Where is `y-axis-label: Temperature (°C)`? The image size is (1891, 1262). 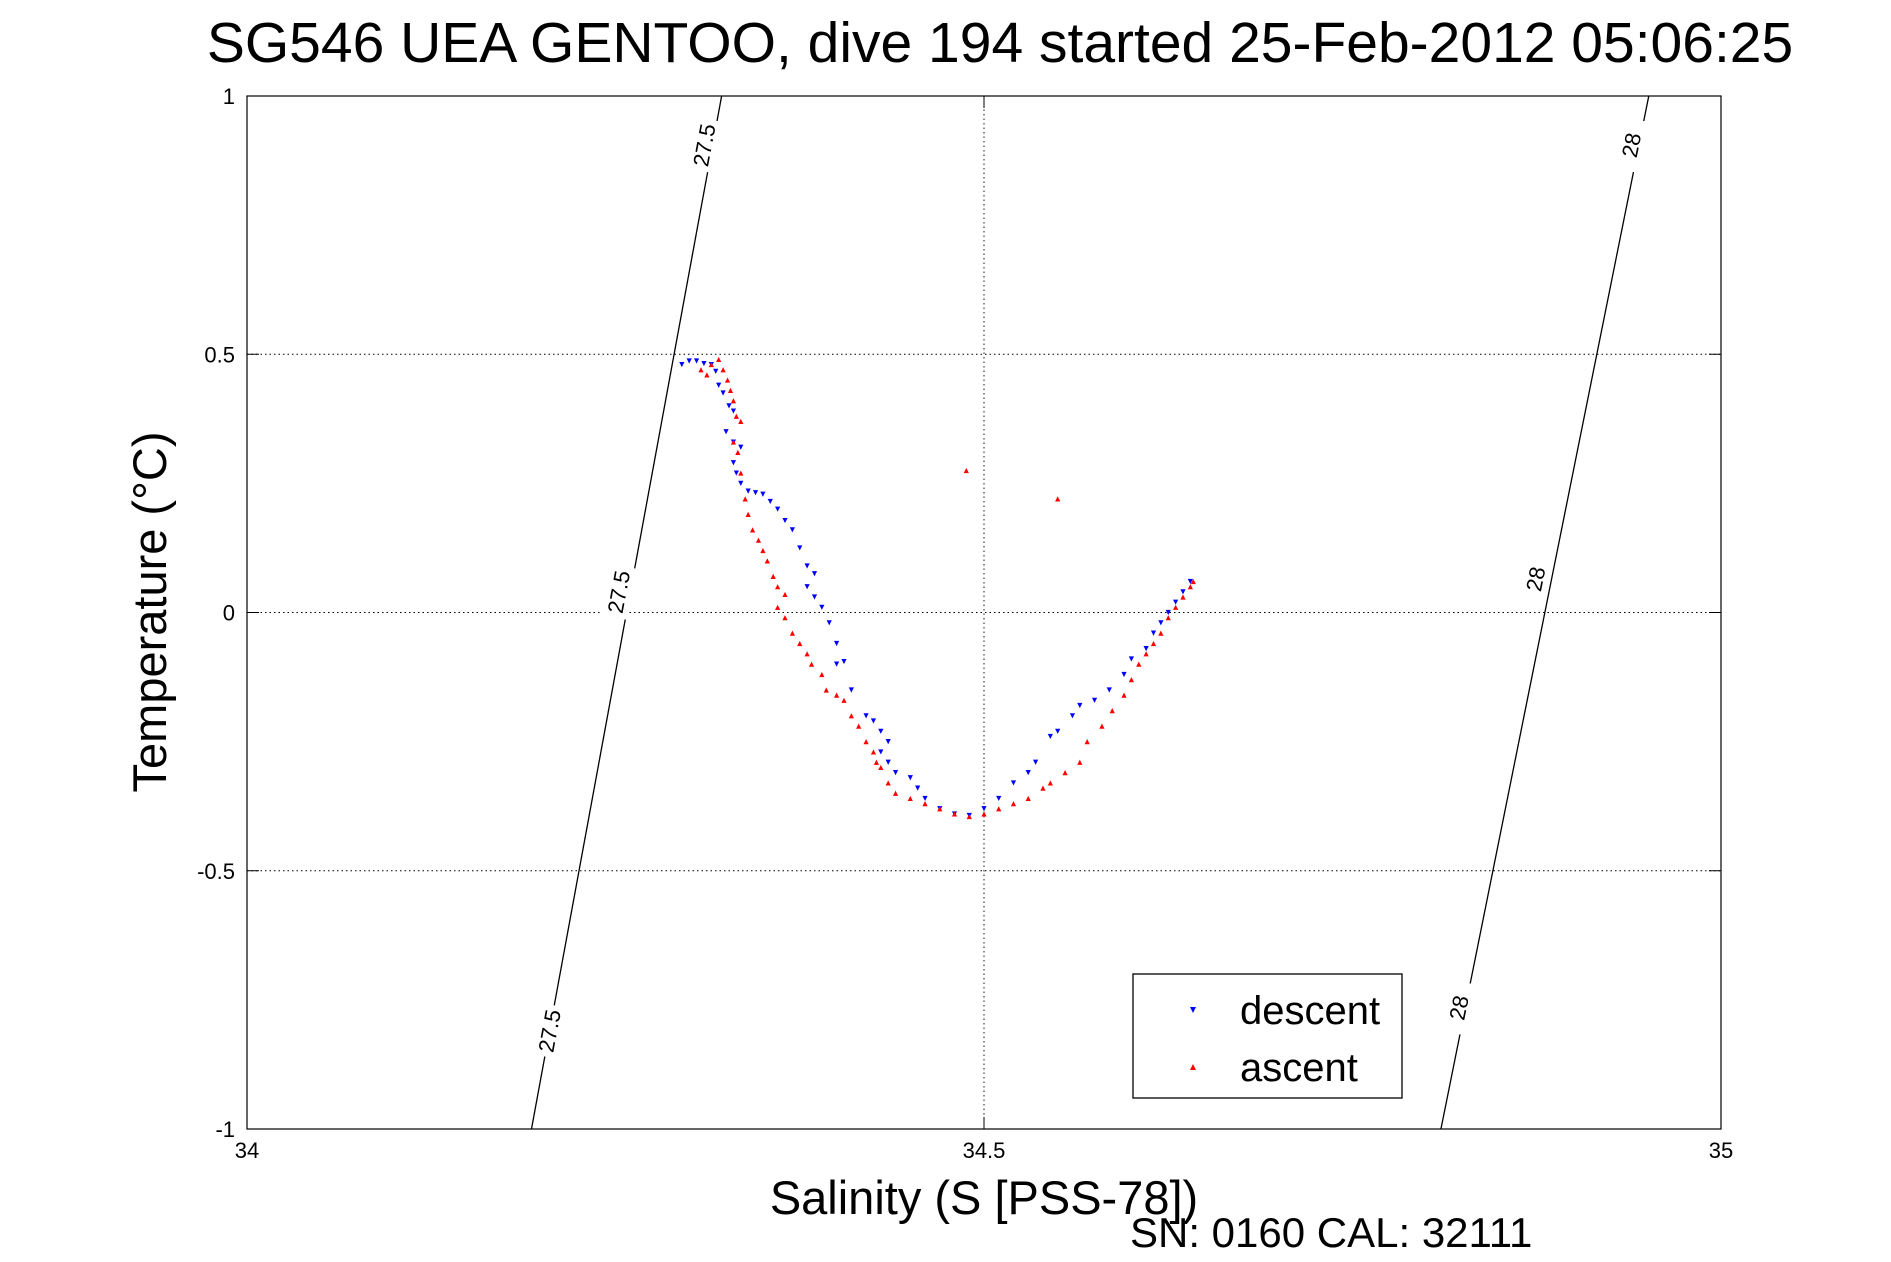 y-axis-label: Temperature (°C) is located at coordinates (149, 612).